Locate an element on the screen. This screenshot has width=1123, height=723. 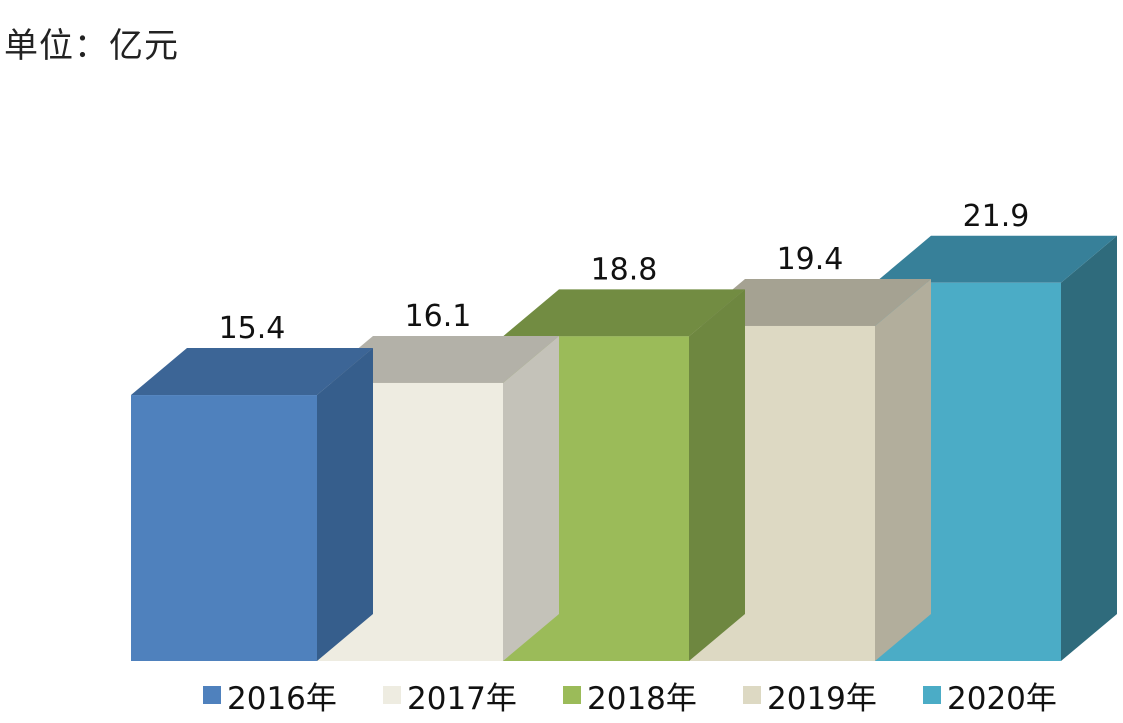
legend-item-3: 2019年 is located at coordinates (810, 695).